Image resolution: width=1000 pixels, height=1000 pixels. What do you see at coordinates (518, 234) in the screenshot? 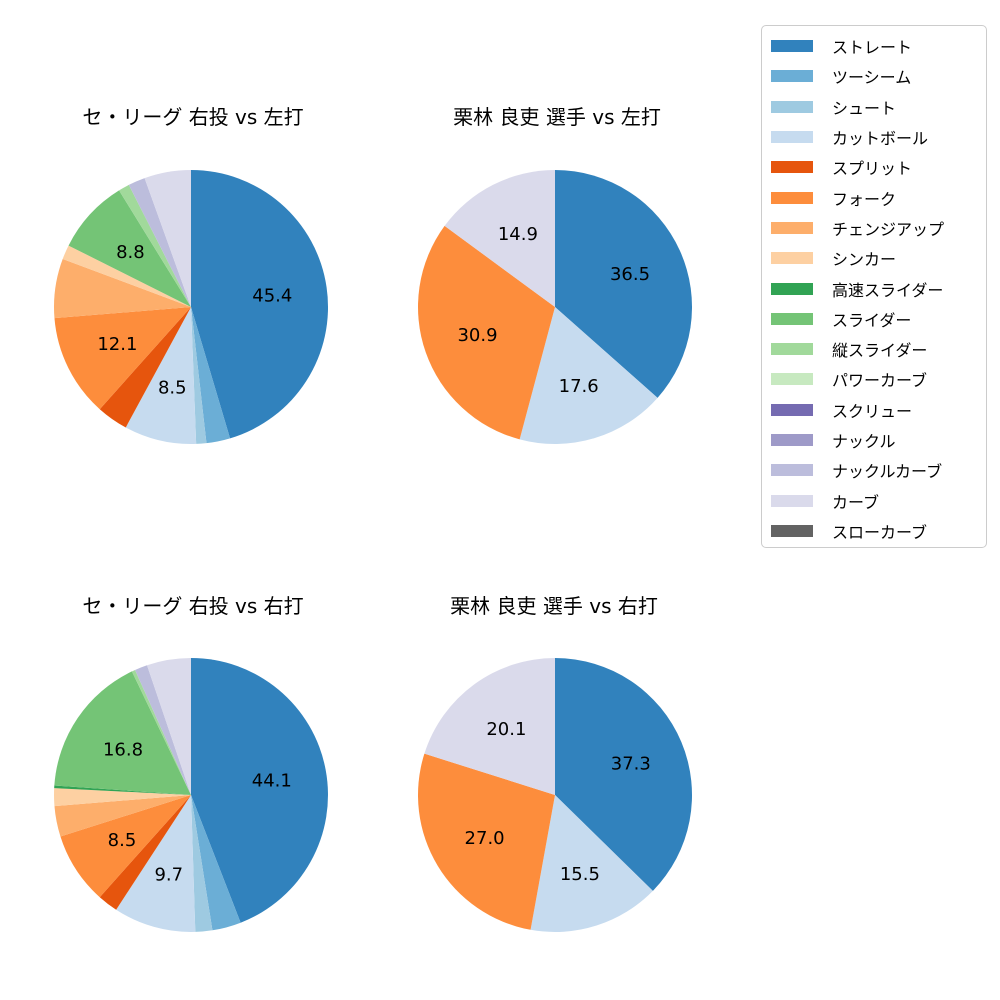
I see `pie-value-label: 14.9` at bounding box center [518, 234].